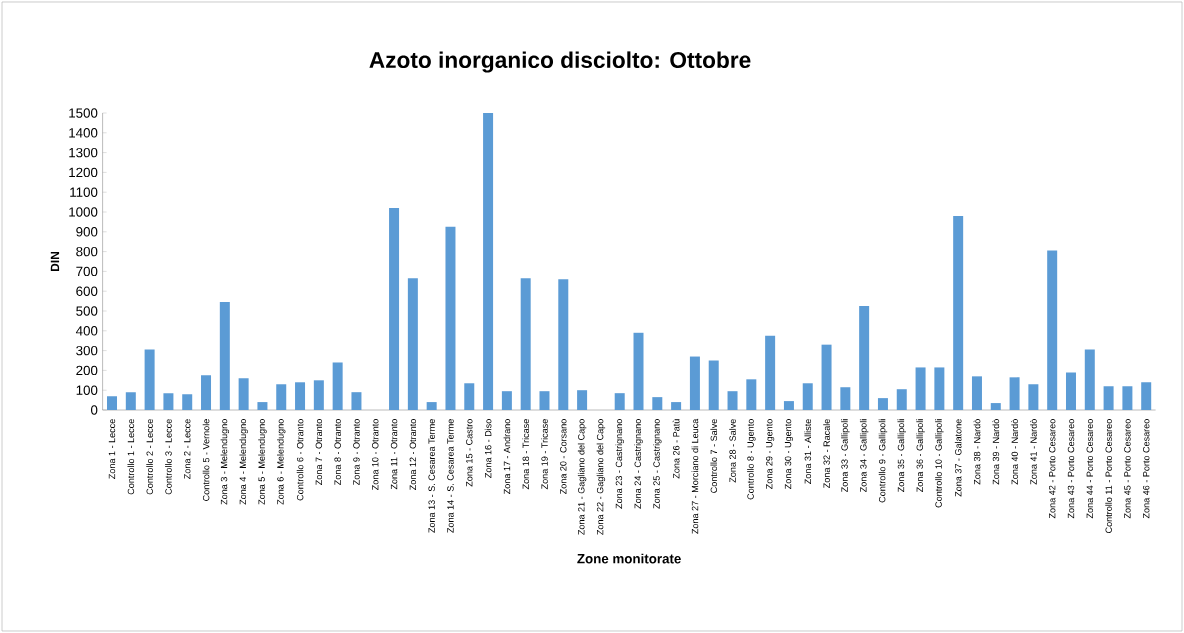  I want to click on chart-title: Azoto inorganico disciolto: Ottobre, so click(560, 62).